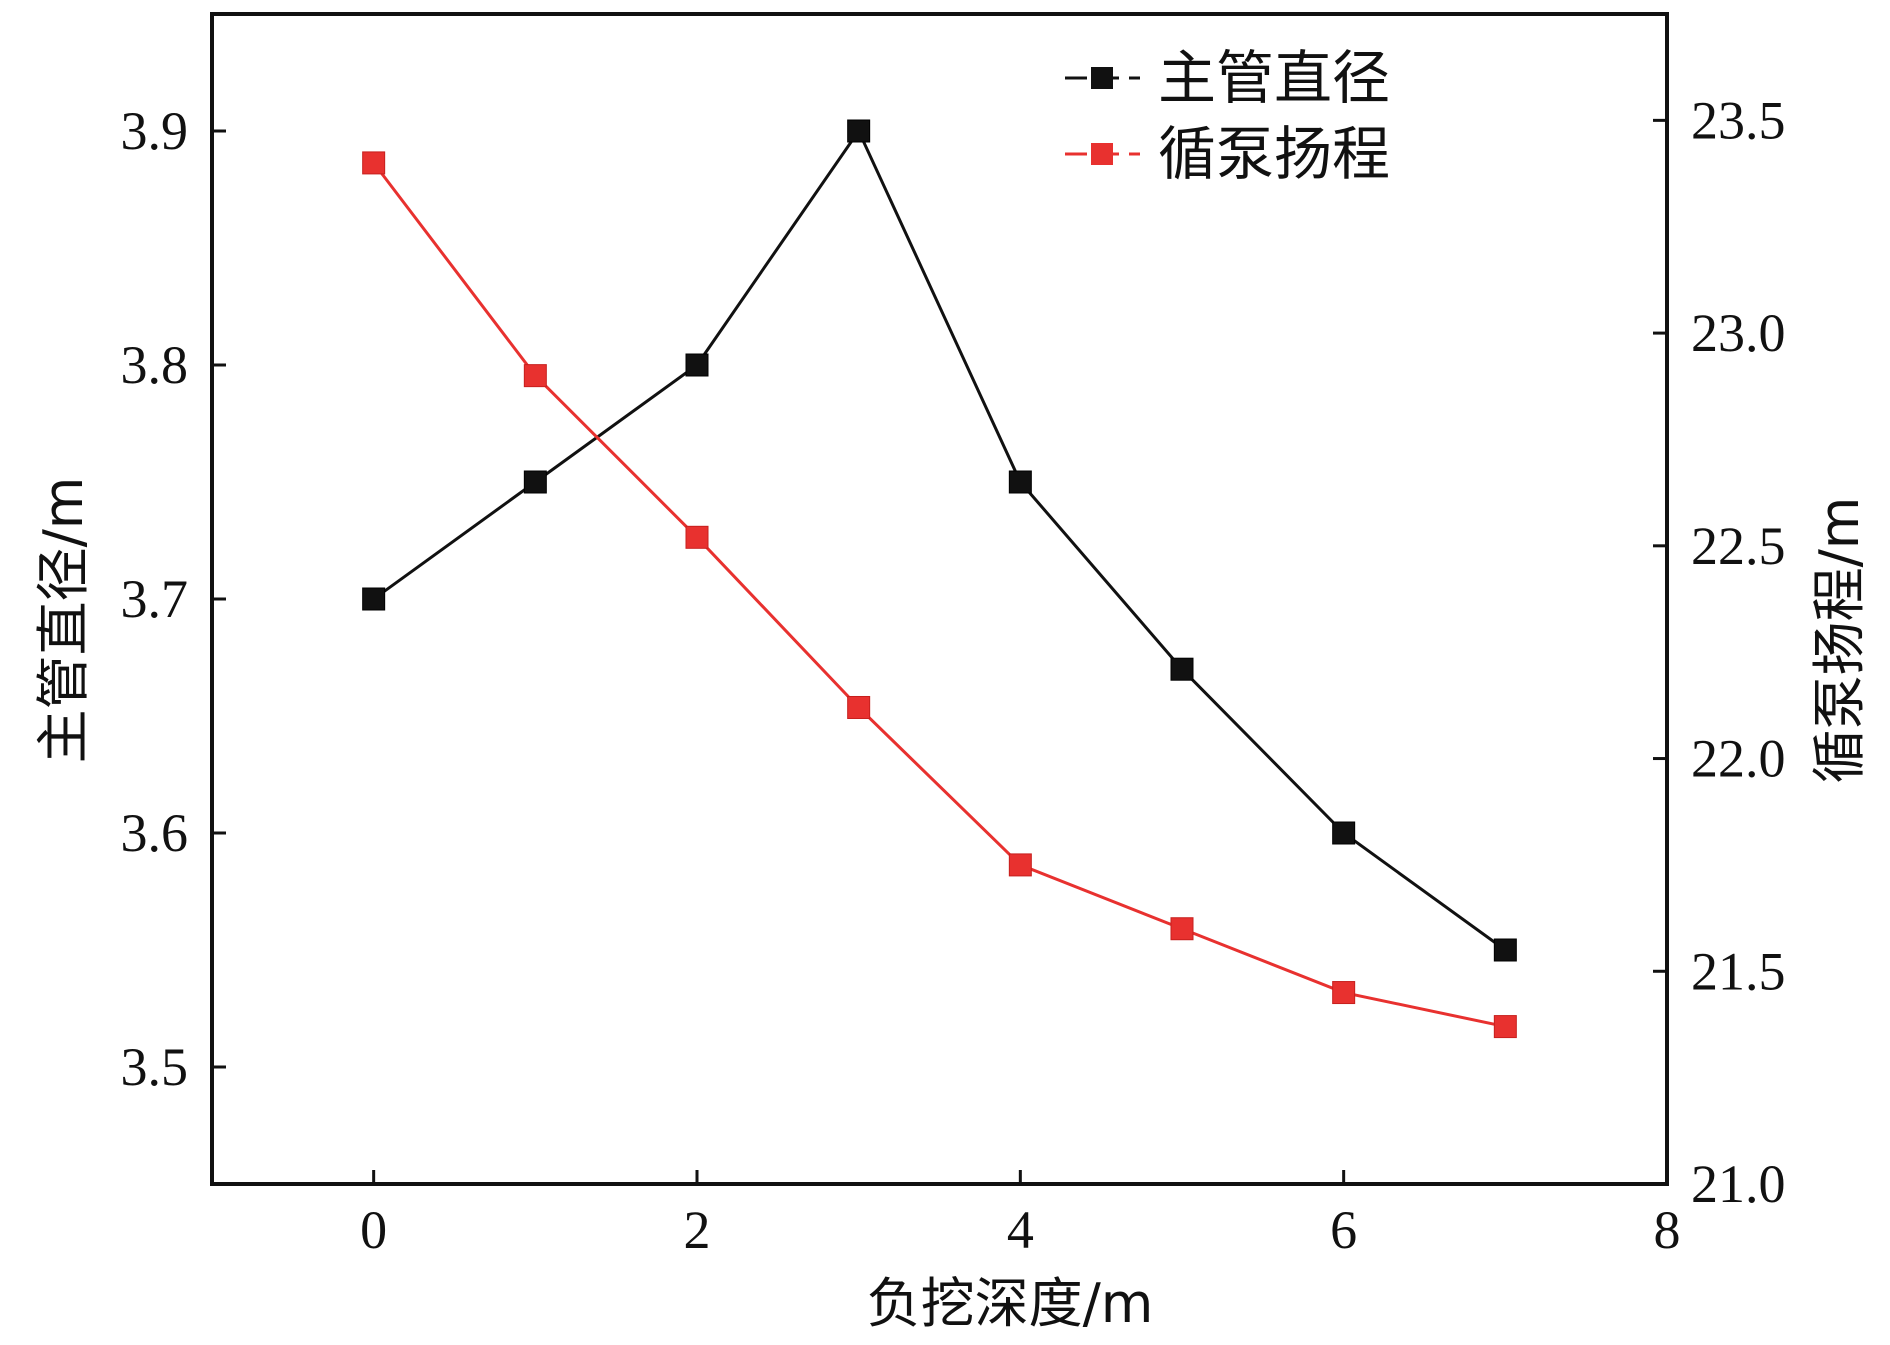  I want to click on right-y-axis-title: 循泵扬程/m, so click(1839, 640).